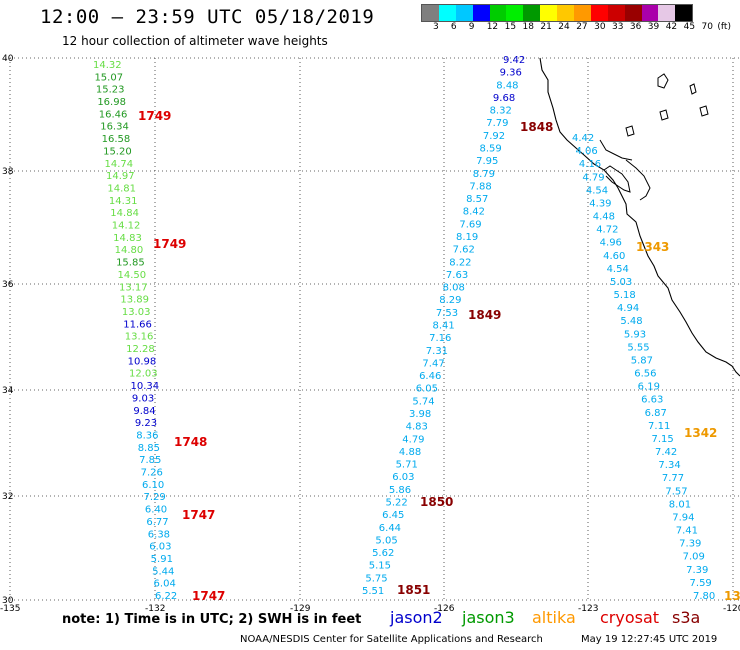 Image resolution: width=740 pixels, height=650 pixels. I want to click on swh-value: 13.16, so click(139, 337).